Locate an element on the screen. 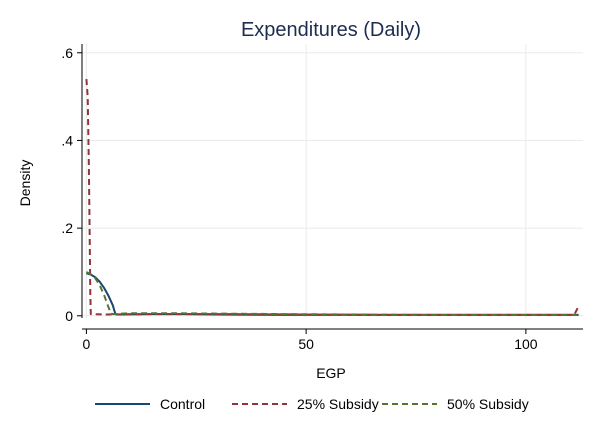 This screenshot has height=437, width=602. legend-label-3: 50% Subsidy is located at coordinates (488, 404).